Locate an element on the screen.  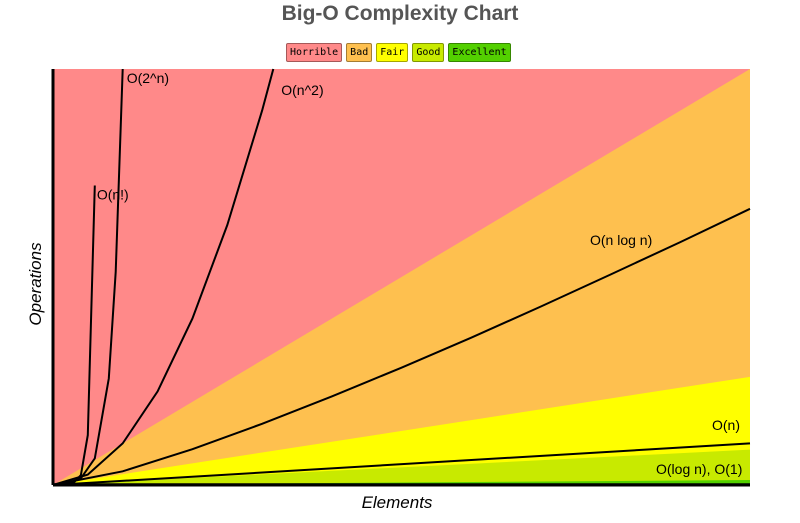
x-axis-label: Elements is located at coordinates (397, 502).